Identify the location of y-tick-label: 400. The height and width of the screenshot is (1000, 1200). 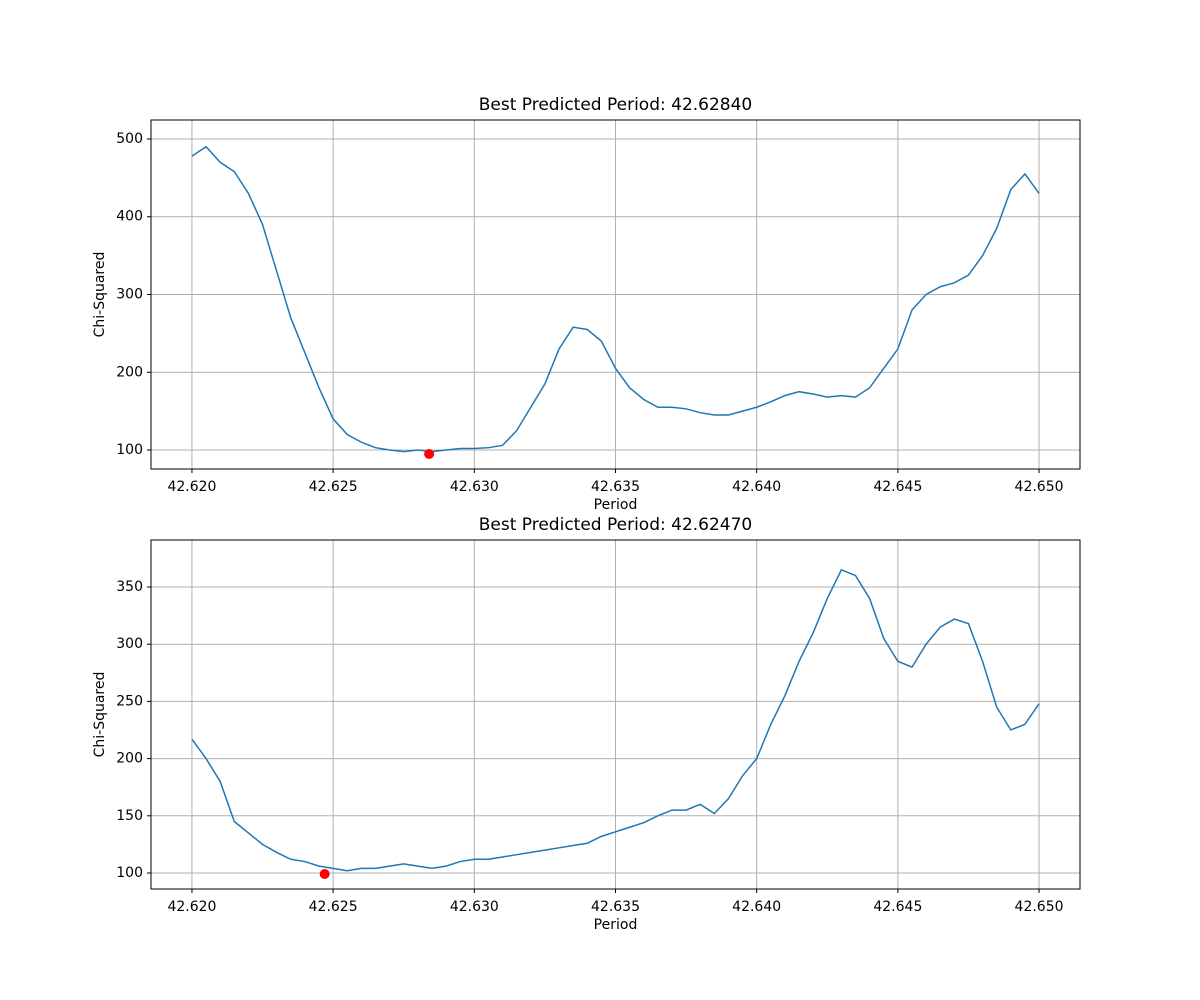
(129, 217).